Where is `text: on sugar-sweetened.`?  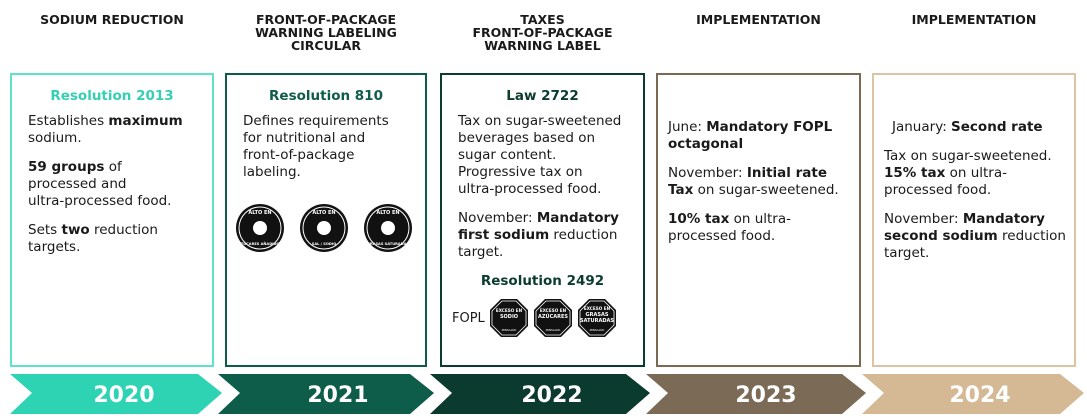
text: on sugar-sweetened. is located at coordinates (766, 190).